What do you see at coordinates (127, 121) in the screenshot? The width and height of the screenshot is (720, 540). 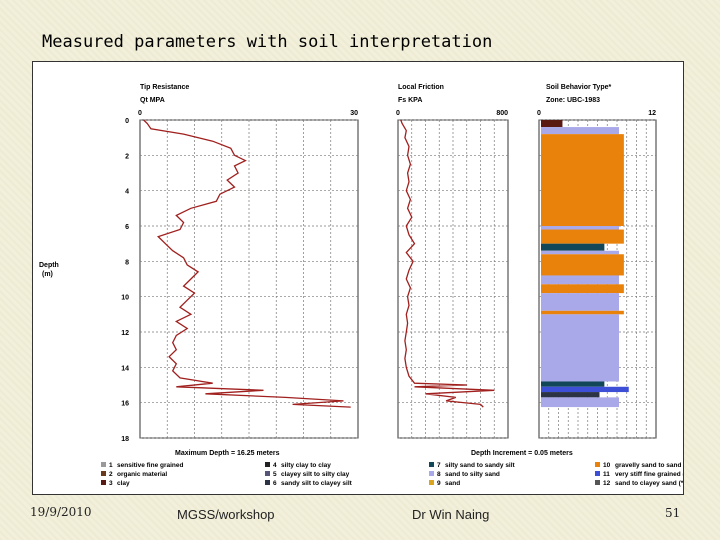 I see `depth-tick-label: 0` at bounding box center [127, 121].